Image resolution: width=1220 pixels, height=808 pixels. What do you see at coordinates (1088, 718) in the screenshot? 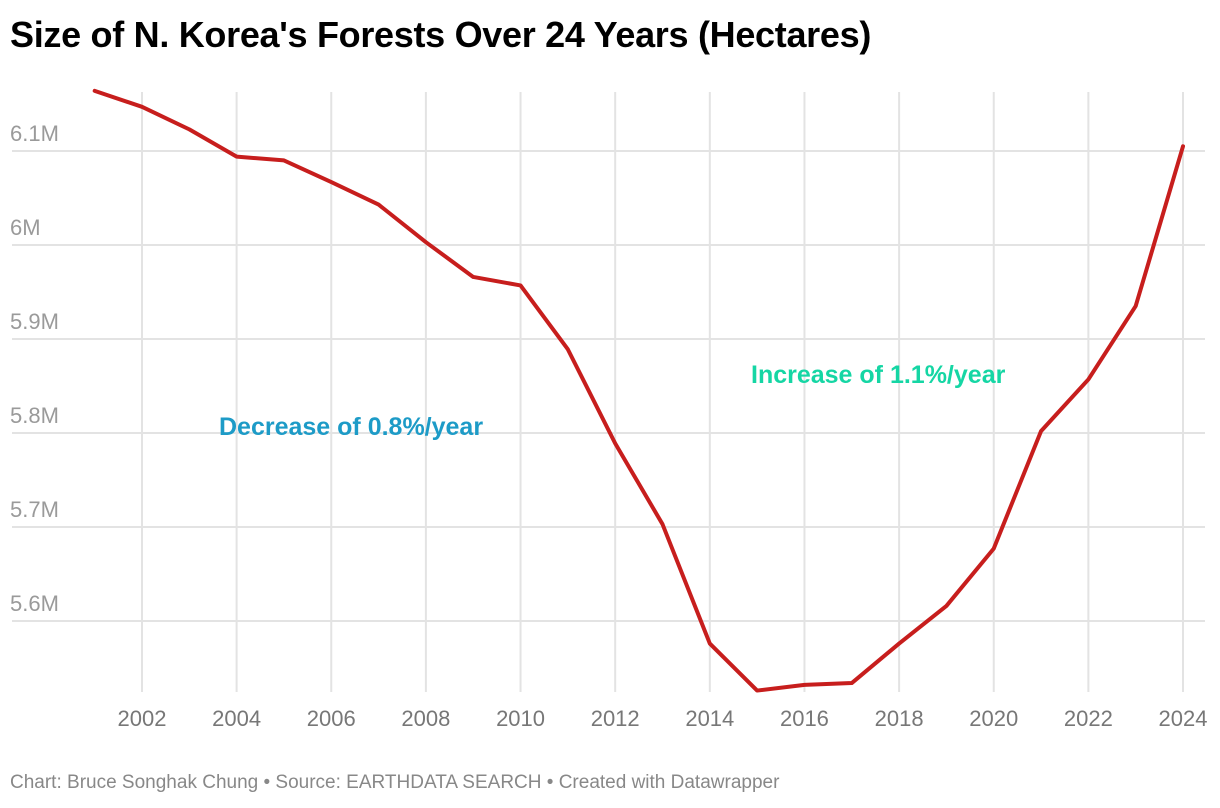
I see `x-tick-label: 2022` at bounding box center [1088, 718].